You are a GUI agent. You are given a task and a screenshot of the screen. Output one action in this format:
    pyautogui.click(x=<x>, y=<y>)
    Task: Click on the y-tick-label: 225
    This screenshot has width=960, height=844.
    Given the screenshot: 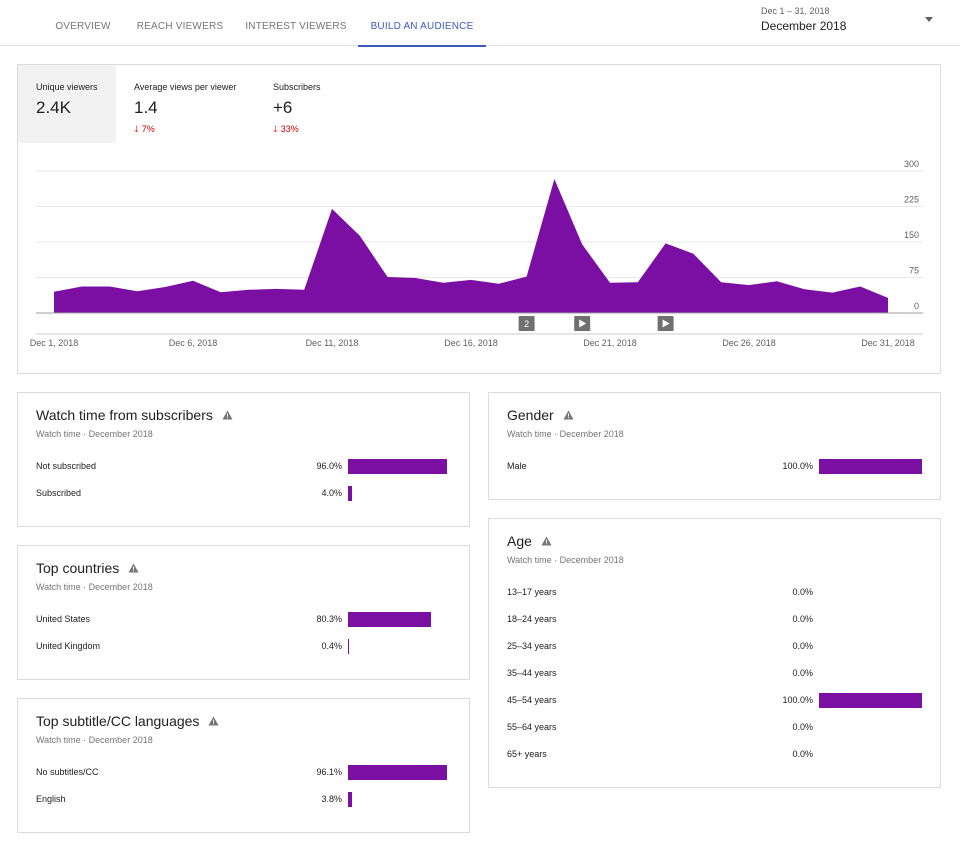 What is the action you would take?
    pyautogui.click(x=911, y=200)
    